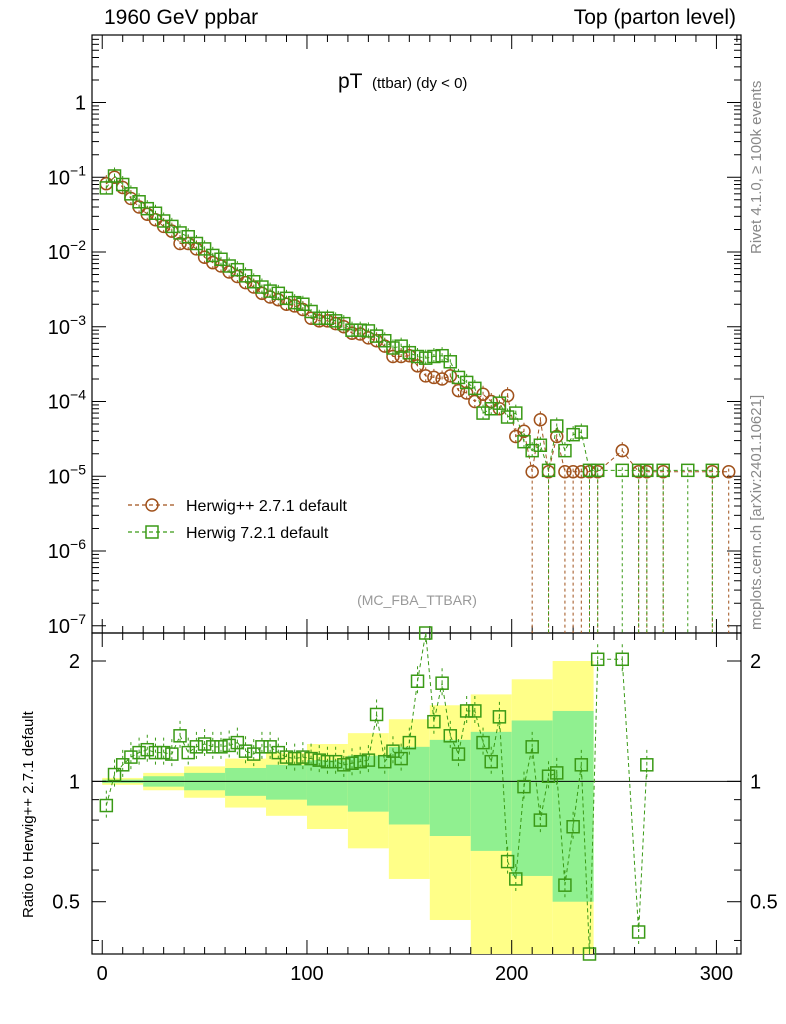  What do you see at coordinates (67, 624) in the screenshot?
I see `main-ytick-label-7: 10⁻⁷` at bounding box center [67, 624].